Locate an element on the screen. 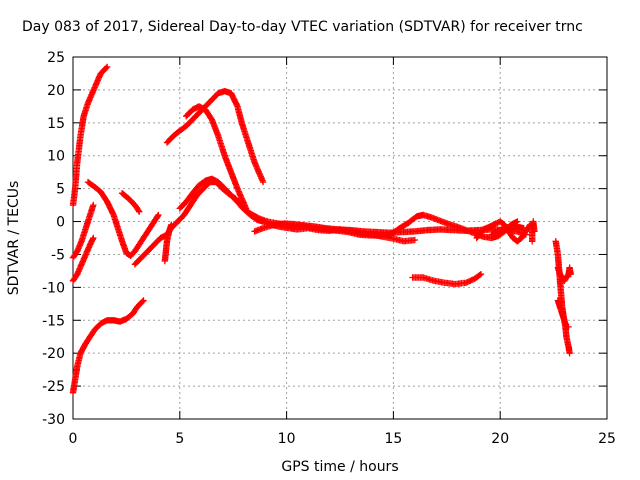 The height and width of the screenshot is (480, 640). y-tick-label: 15 is located at coordinates (56, 124).